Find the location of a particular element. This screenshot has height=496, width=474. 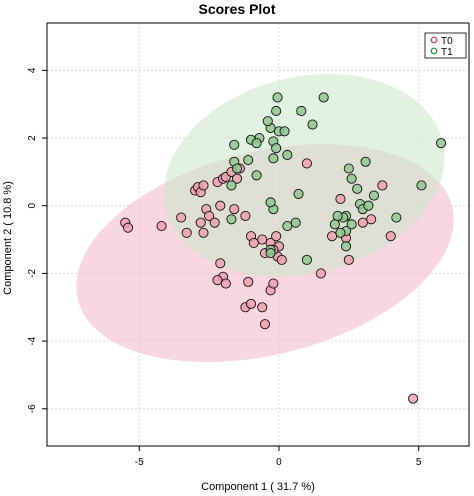

y-tick-label: -6 is located at coordinates (32, 408).